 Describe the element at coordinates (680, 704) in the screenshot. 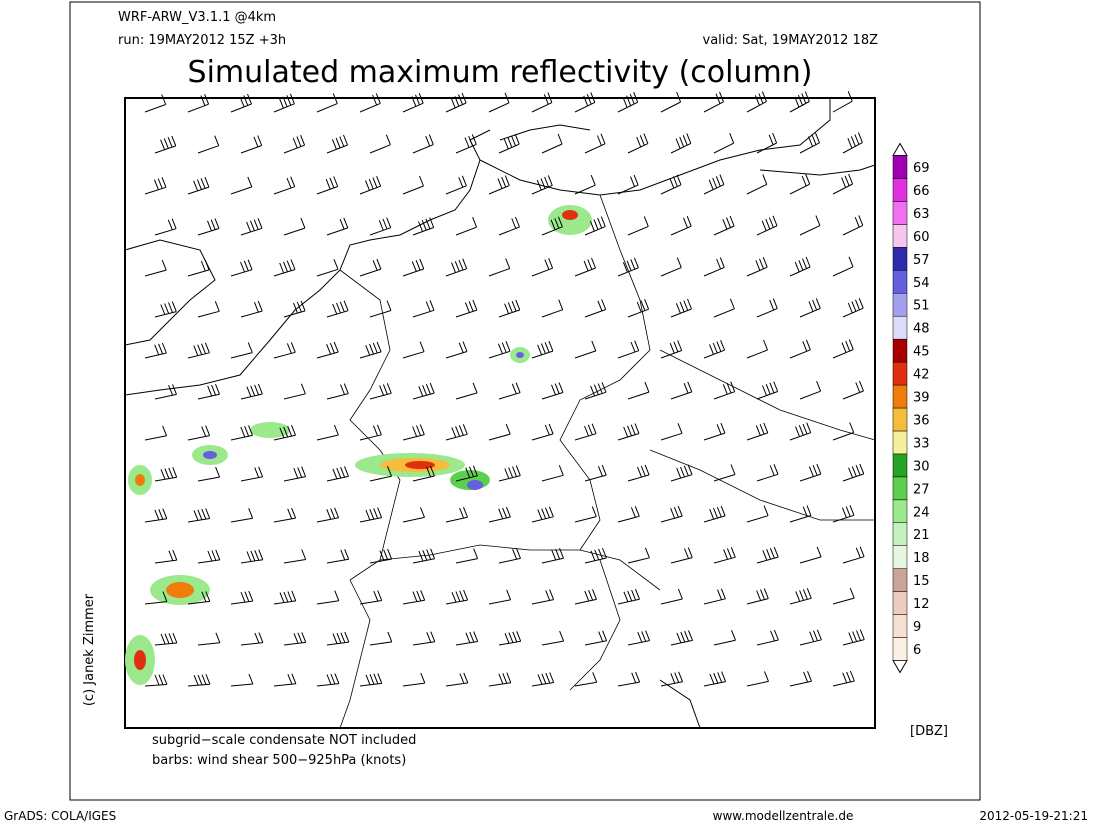

I see `coast-adriatic` at that location.